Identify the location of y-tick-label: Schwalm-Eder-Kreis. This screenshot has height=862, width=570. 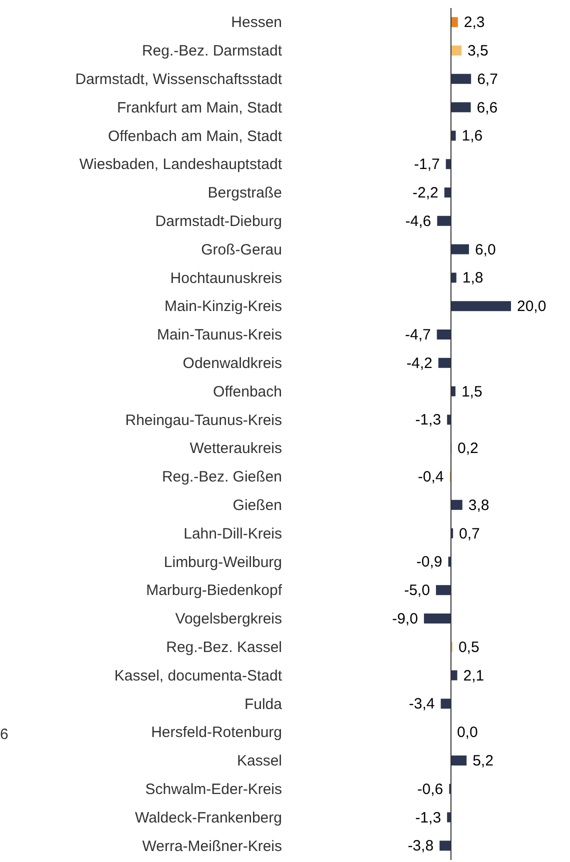
(213, 789).